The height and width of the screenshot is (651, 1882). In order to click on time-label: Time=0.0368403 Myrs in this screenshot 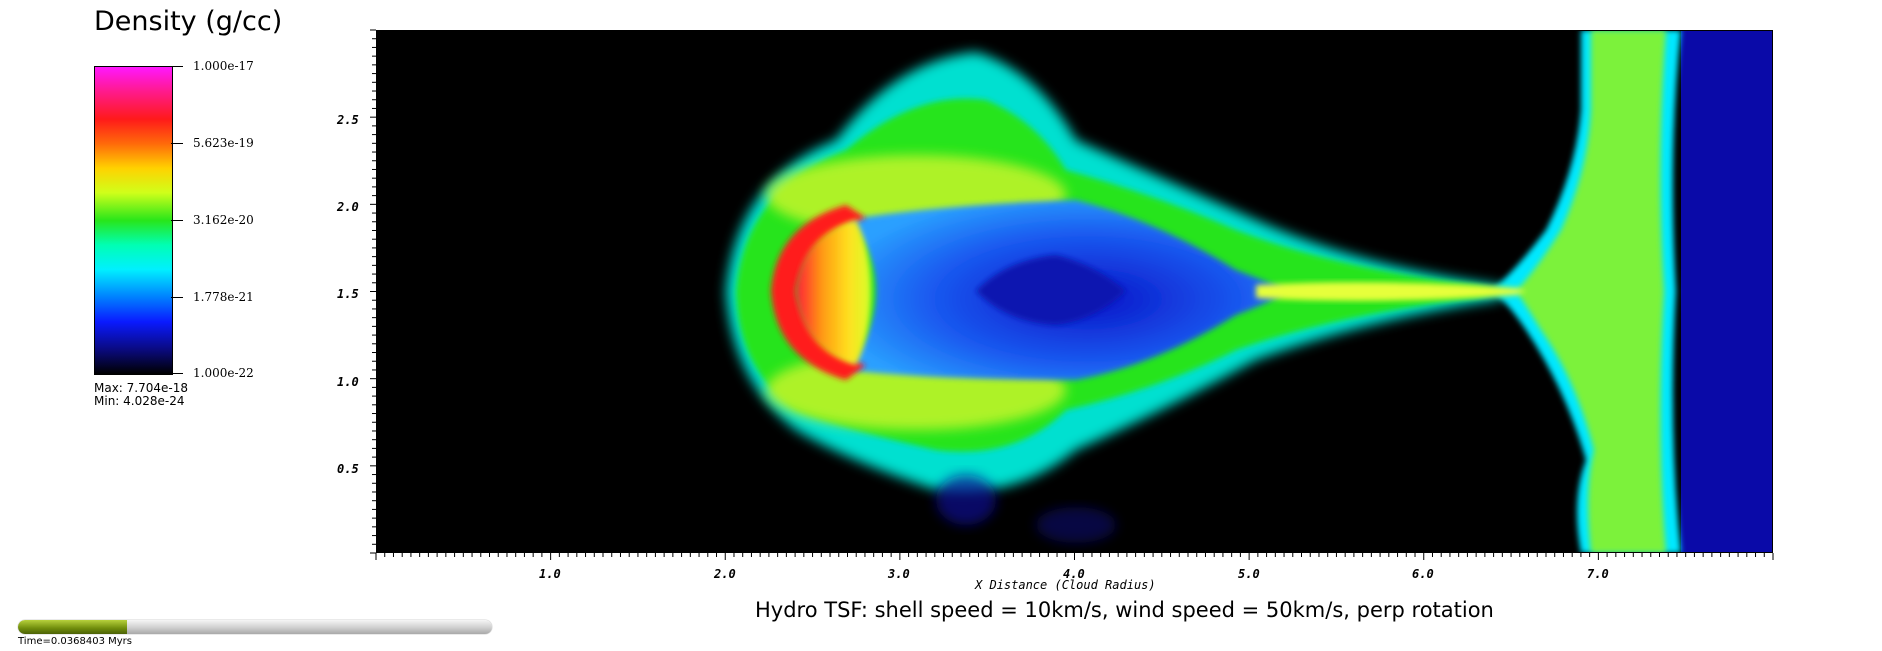, I will do `click(75, 641)`.